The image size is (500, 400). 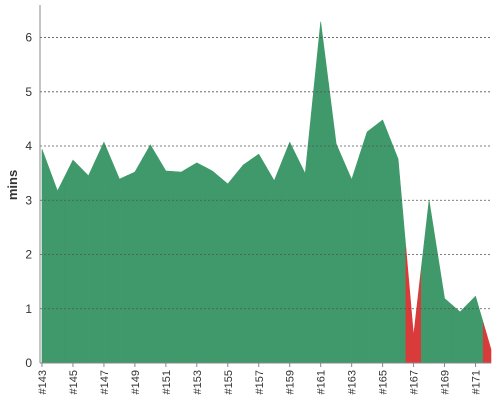 What do you see at coordinates (28, 255) in the screenshot?
I see `y-tick-label: 2` at bounding box center [28, 255].